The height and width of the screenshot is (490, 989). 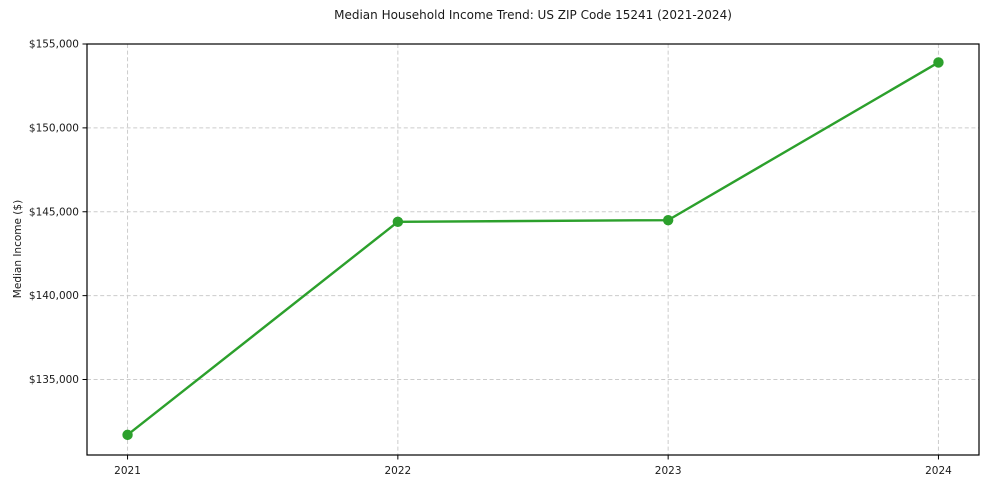 I want to click on x-tick-label: 2023, so click(x=668, y=471).